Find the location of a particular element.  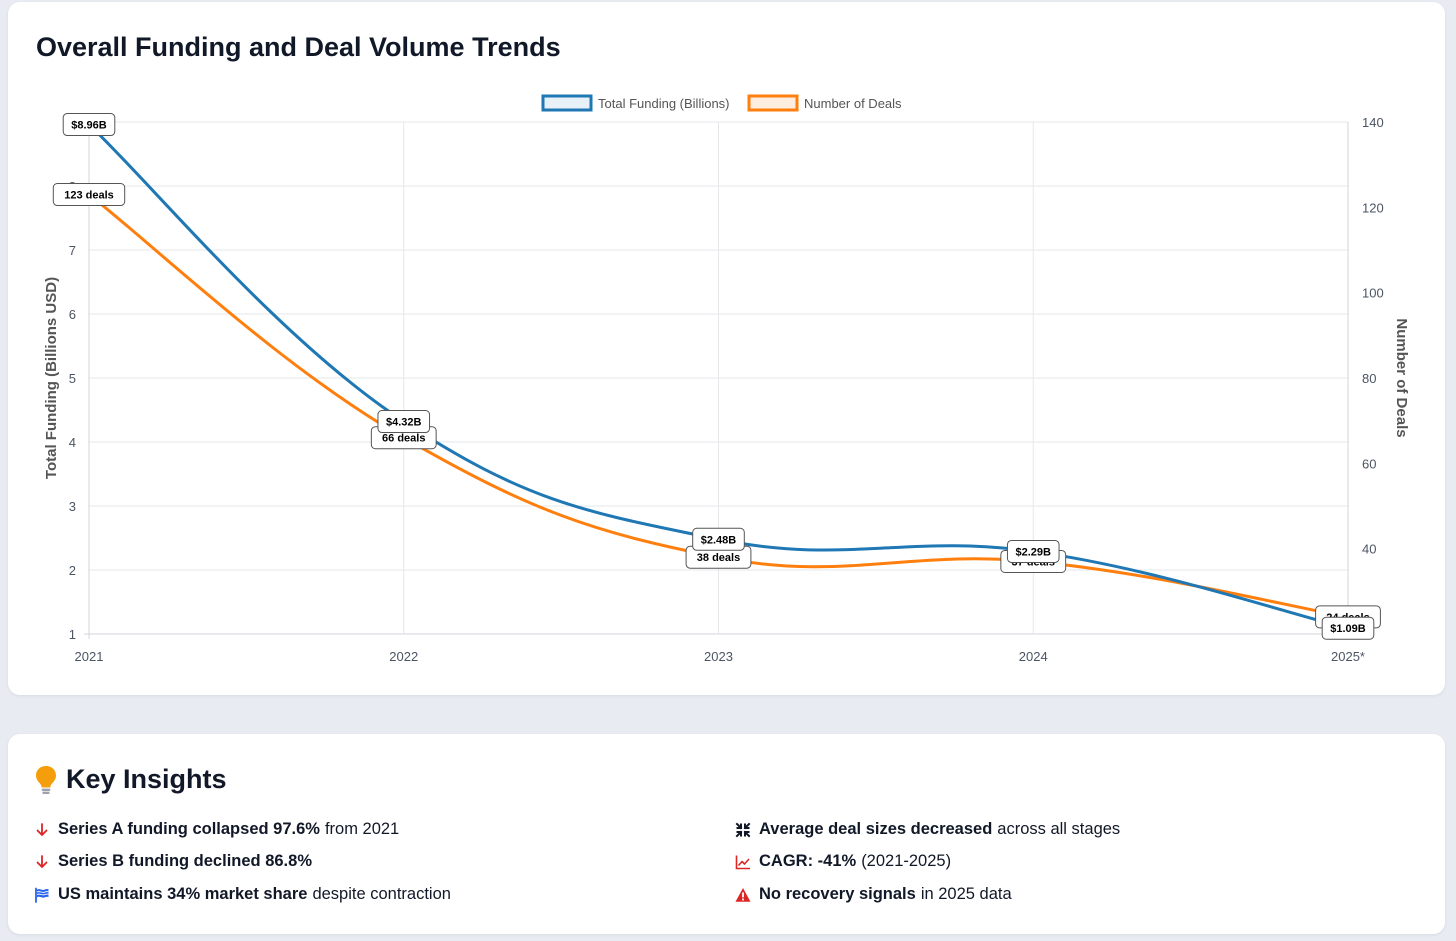

y-left-tick-label: 7 is located at coordinates (72, 250).